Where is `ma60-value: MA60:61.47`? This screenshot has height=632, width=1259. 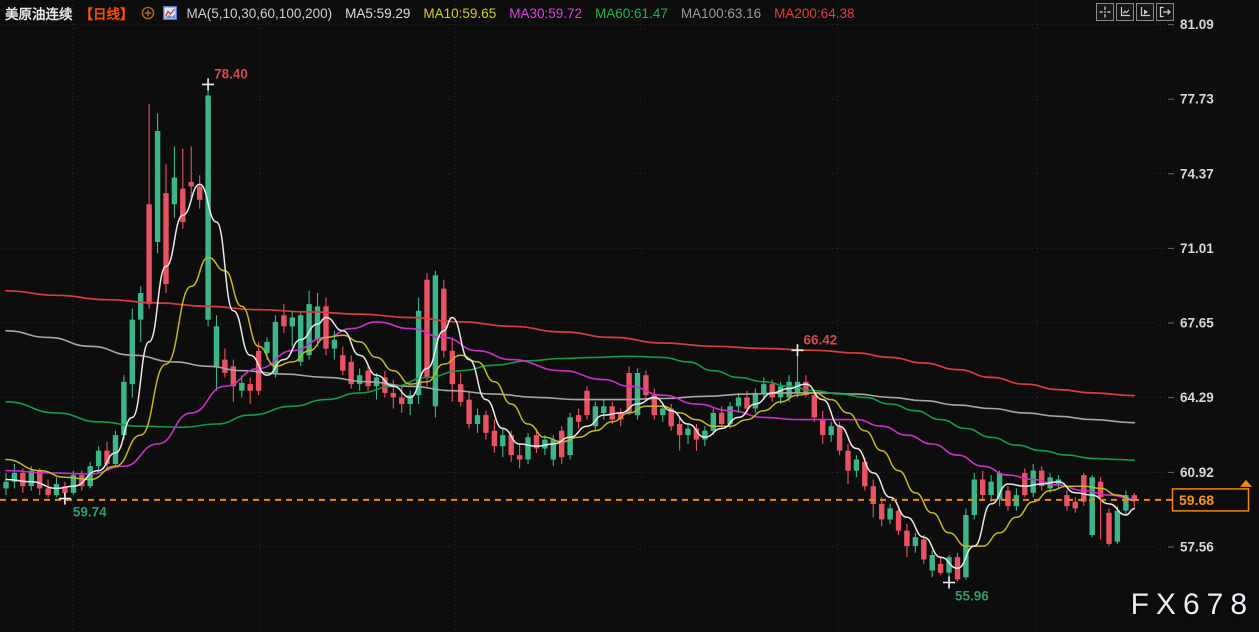 ma60-value: MA60:61.47 is located at coordinates (631, 13).